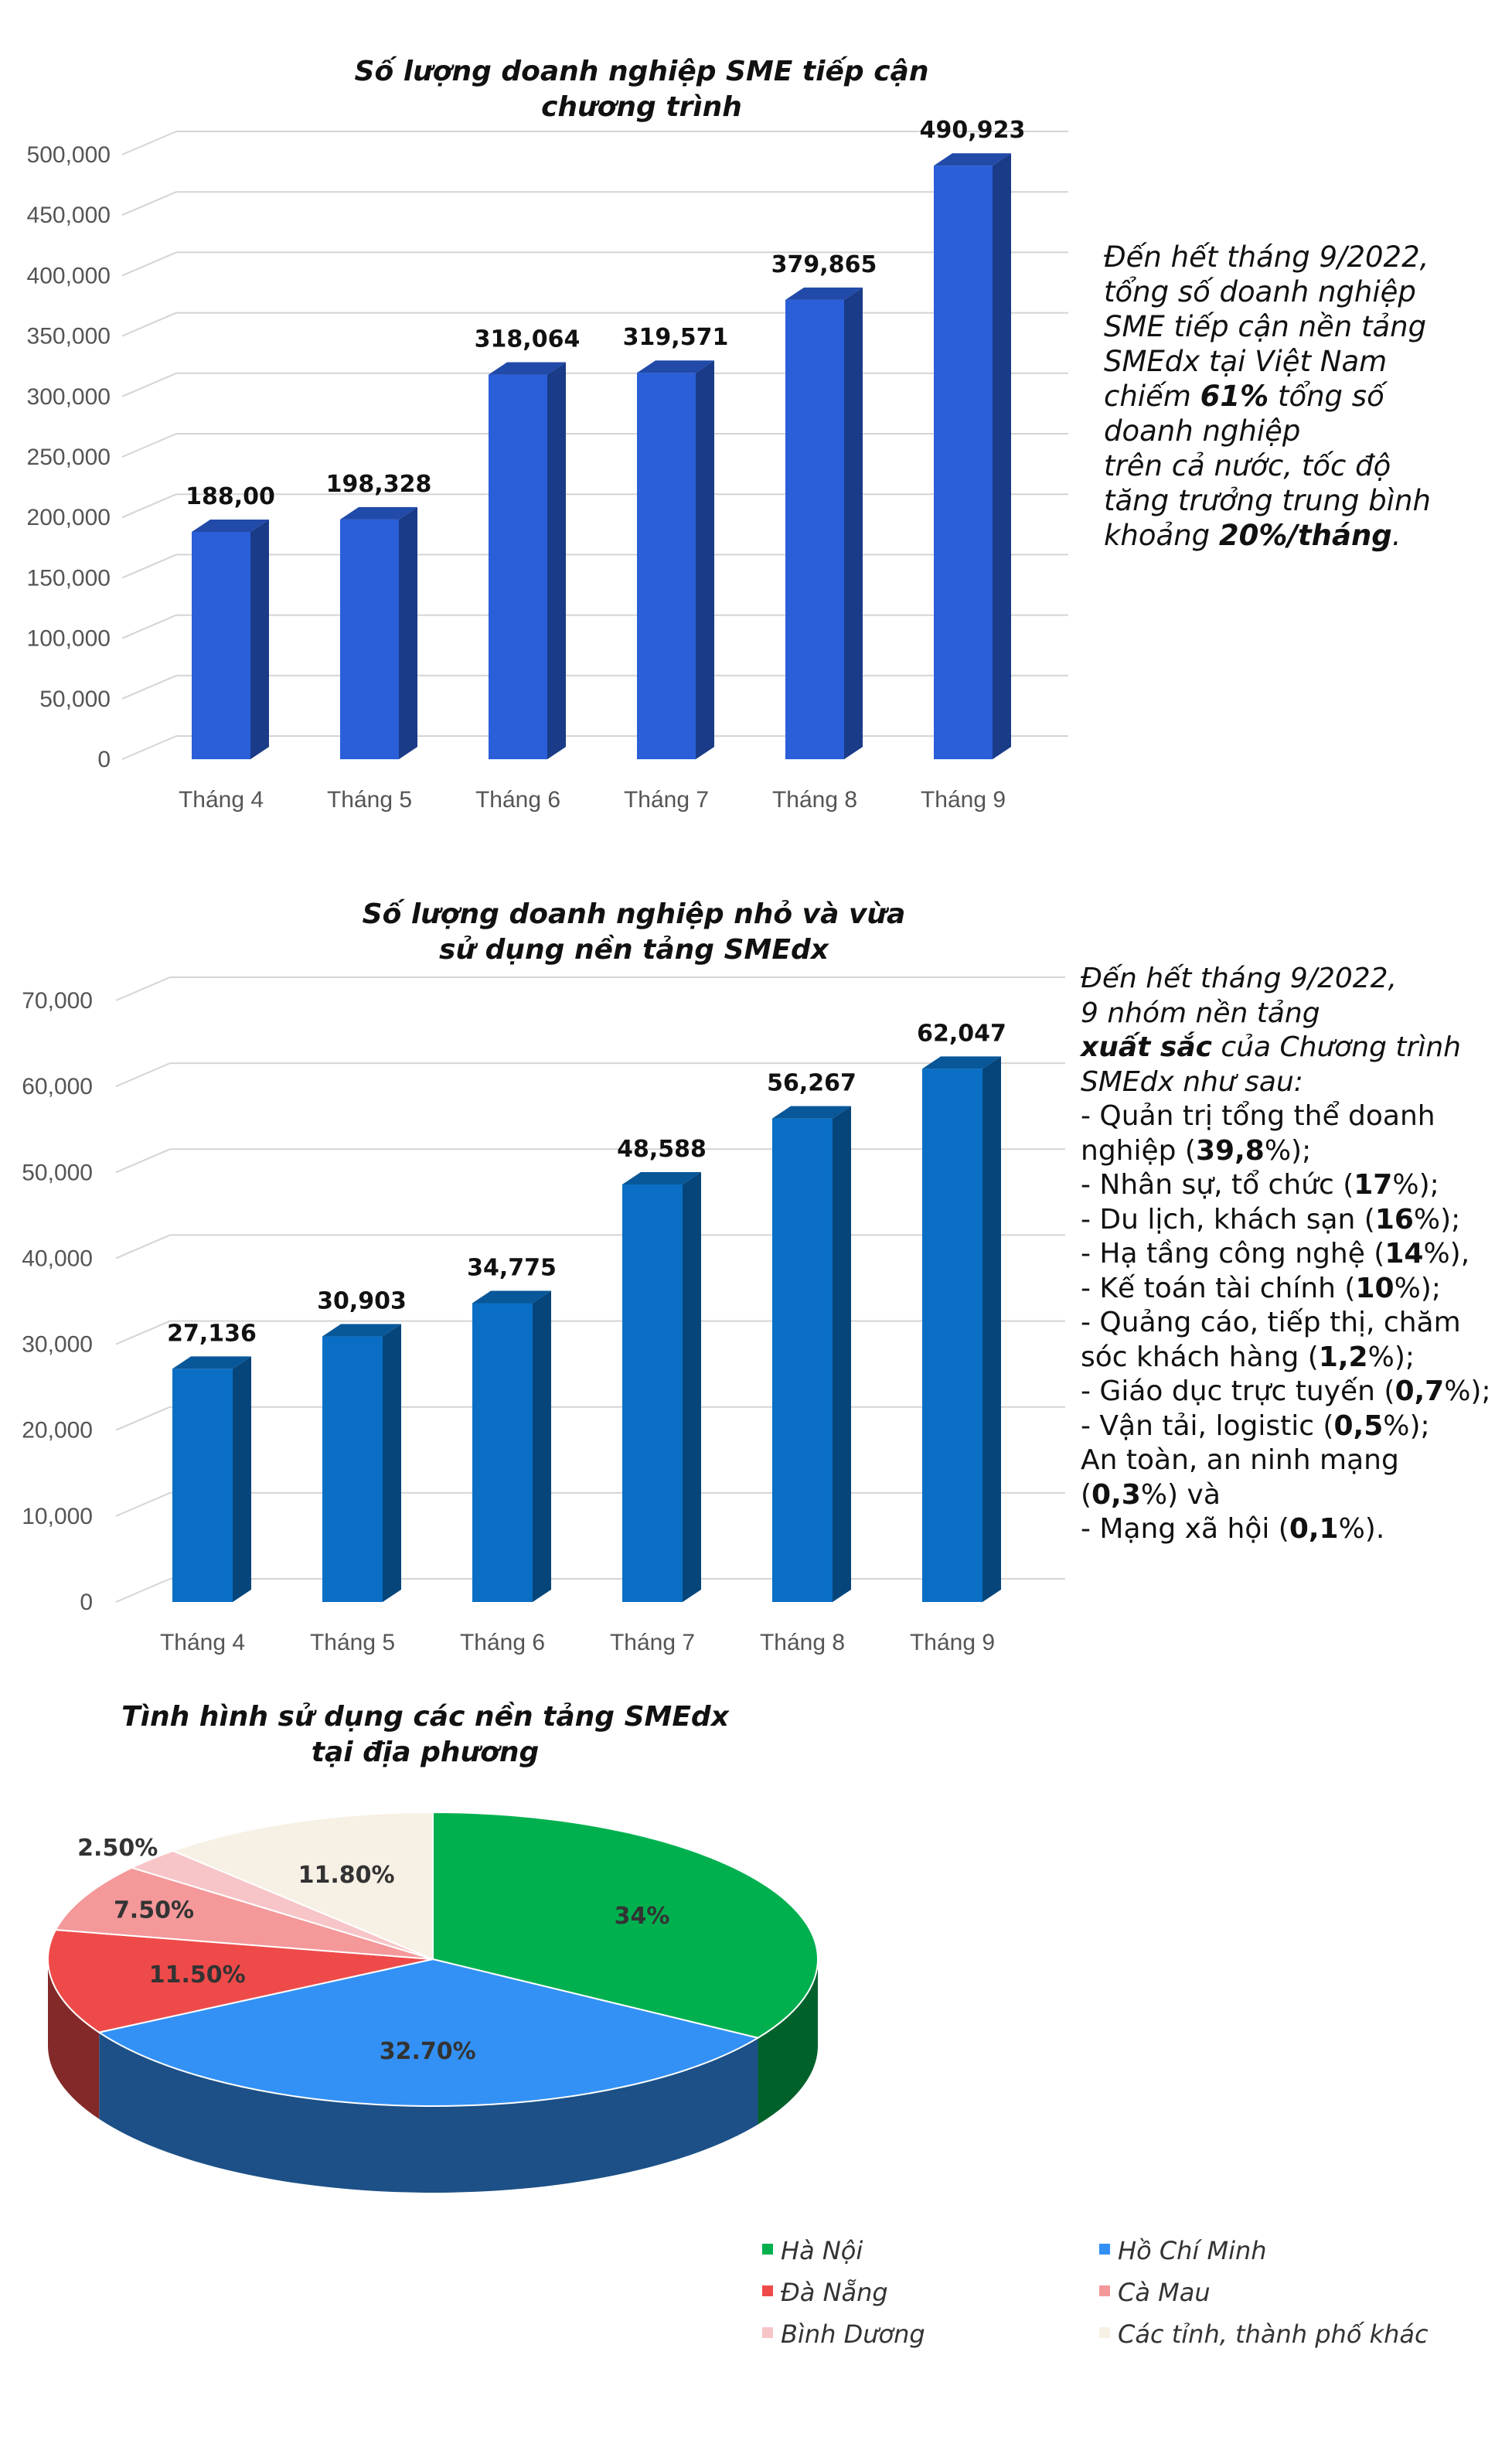 Image resolution: width=1512 pixels, height=2437 pixels. What do you see at coordinates (117, 1848) in the screenshot?
I see `pie-value-label: 2.50%` at bounding box center [117, 1848].